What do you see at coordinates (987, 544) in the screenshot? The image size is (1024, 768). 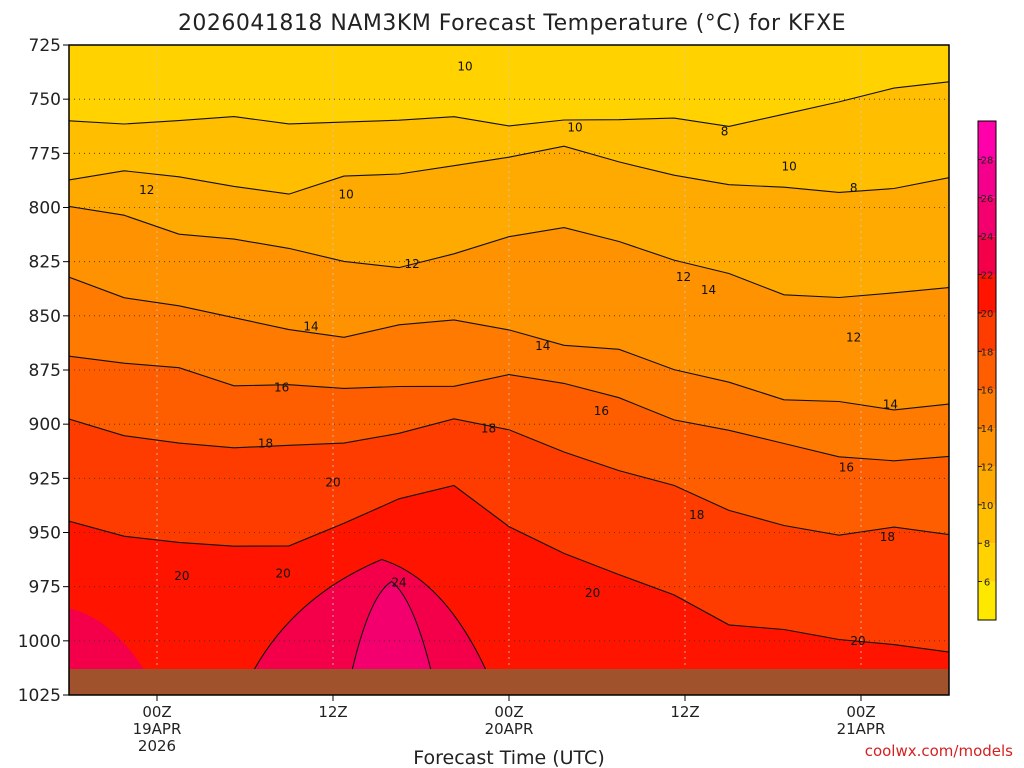 I see `colorbar-tick-label: 8` at bounding box center [987, 544].